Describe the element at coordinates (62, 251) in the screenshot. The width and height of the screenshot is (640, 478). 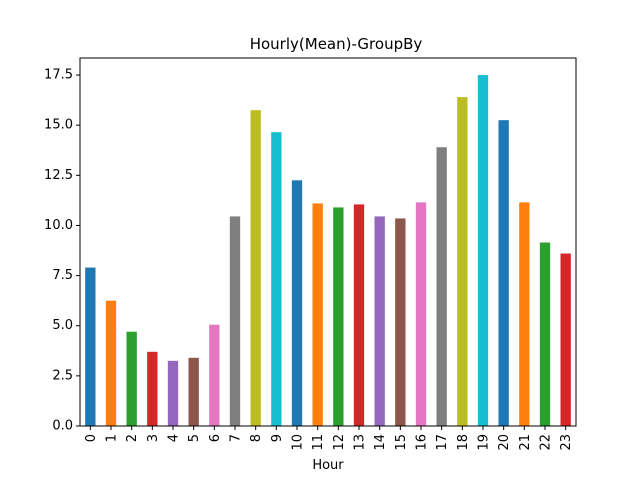
I see `y-axis: 0.0 2.5 5.0 7.5 10.0 12.5 15.0 17.5` at that location.